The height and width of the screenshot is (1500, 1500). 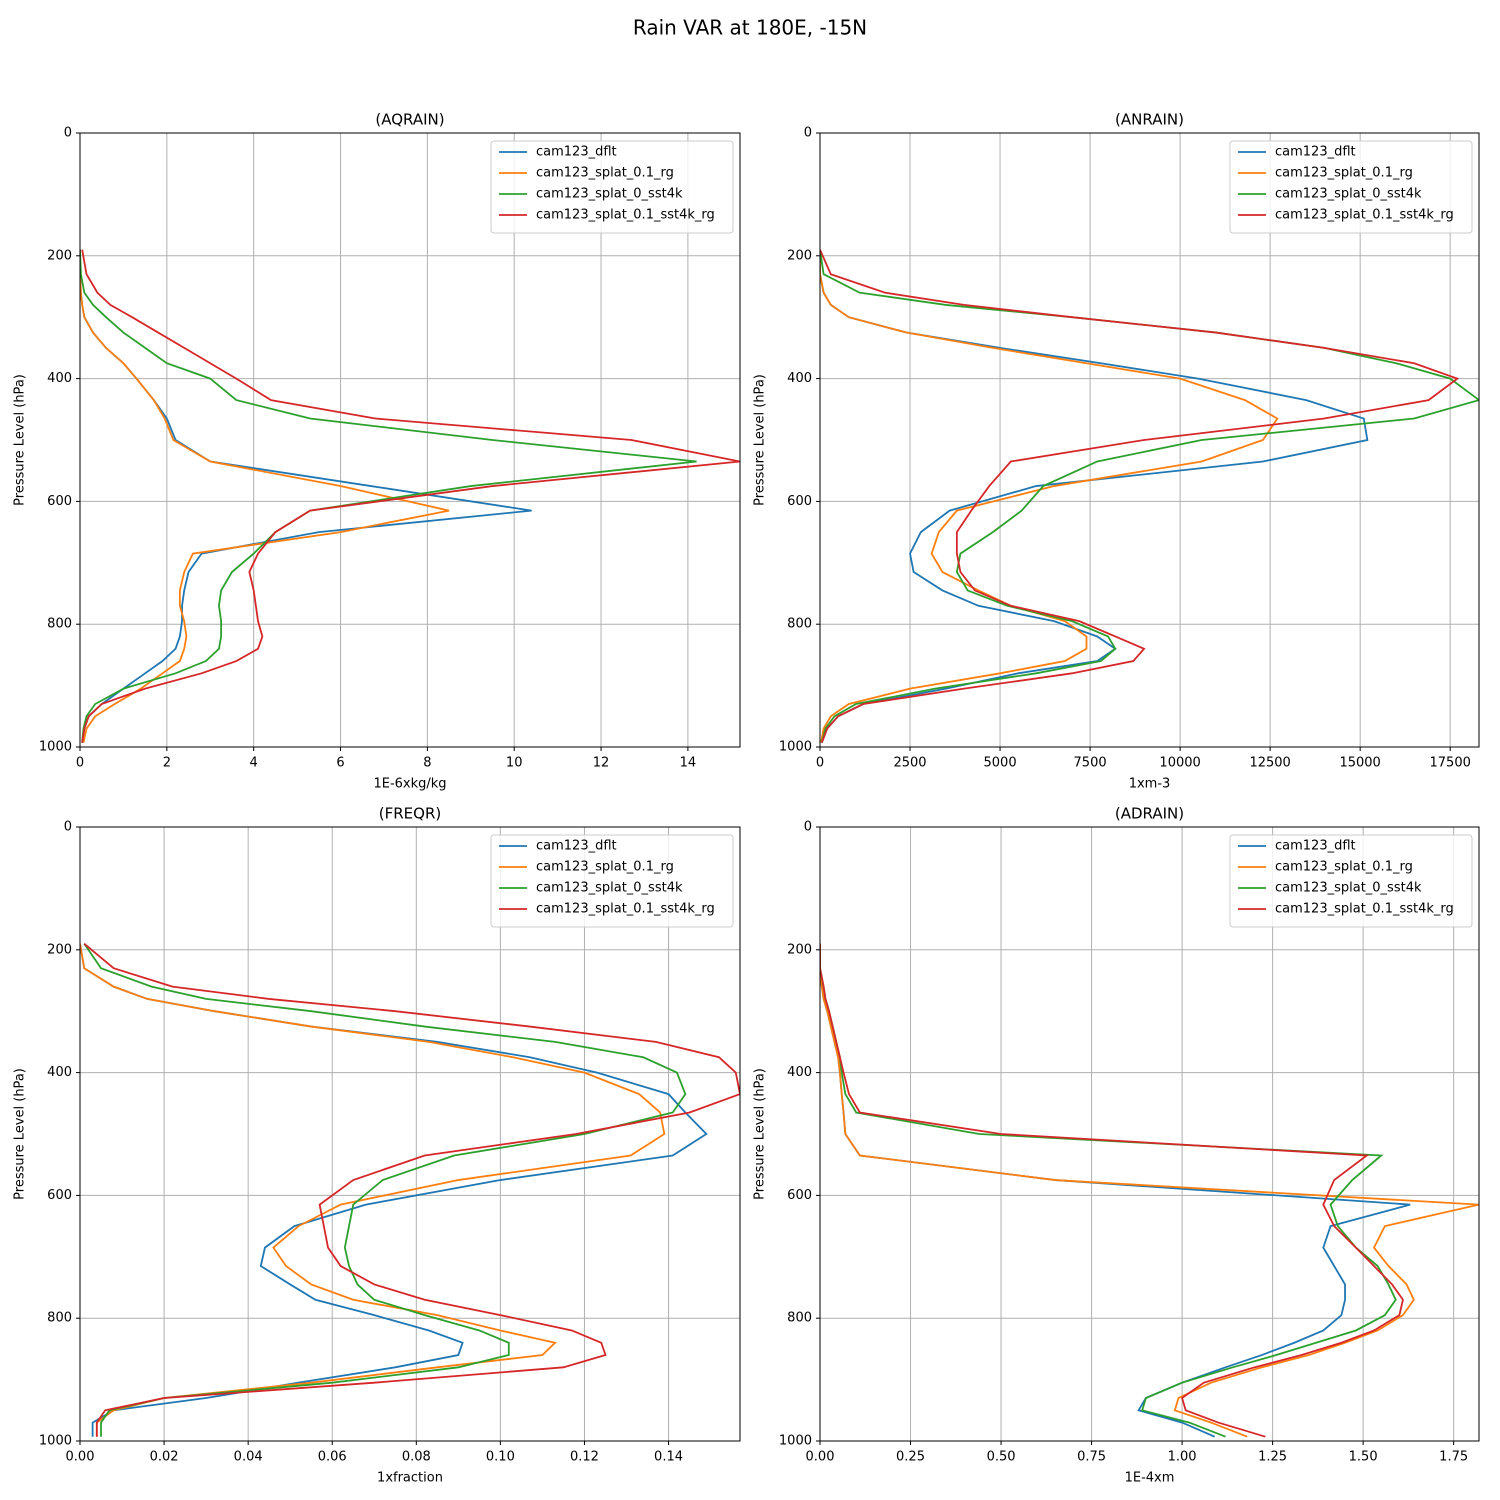 What do you see at coordinates (254, 763) in the screenshot?
I see `x-tick-label: 4` at bounding box center [254, 763].